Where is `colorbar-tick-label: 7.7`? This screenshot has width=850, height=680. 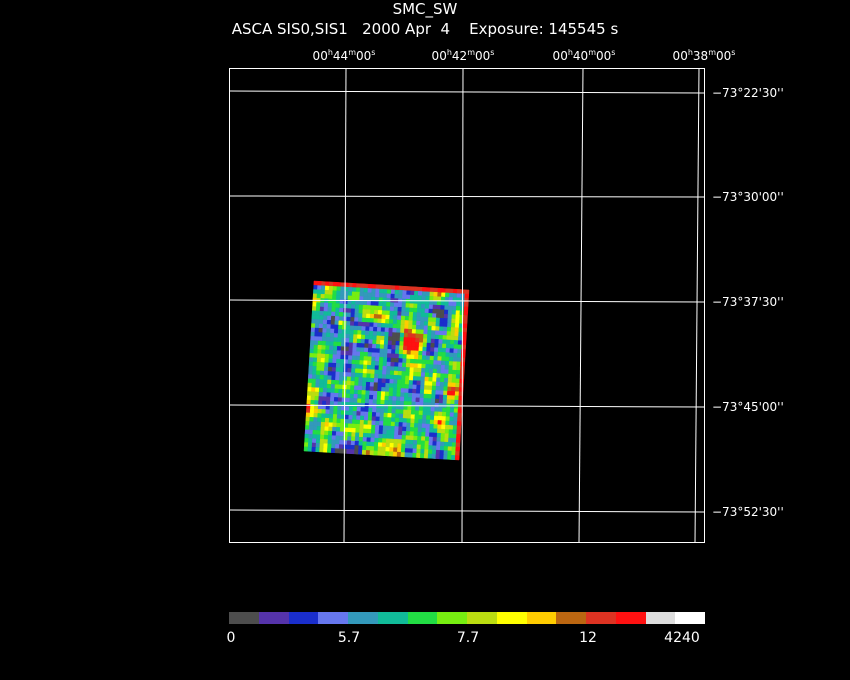
colorbar-tick-label: 7.7 is located at coordinates (468, 638).